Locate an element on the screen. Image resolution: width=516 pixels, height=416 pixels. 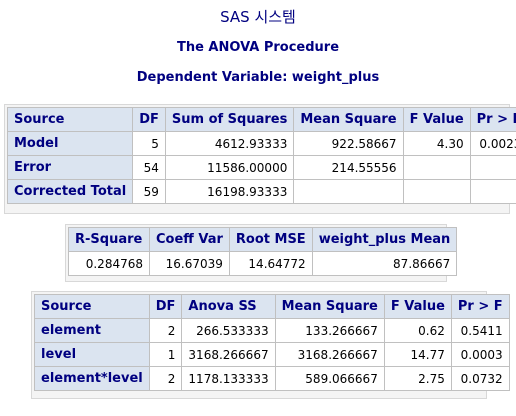
anova-row-corrected-total: Corrected Total 59 16198.93333 is located at coordinates (261, 191).